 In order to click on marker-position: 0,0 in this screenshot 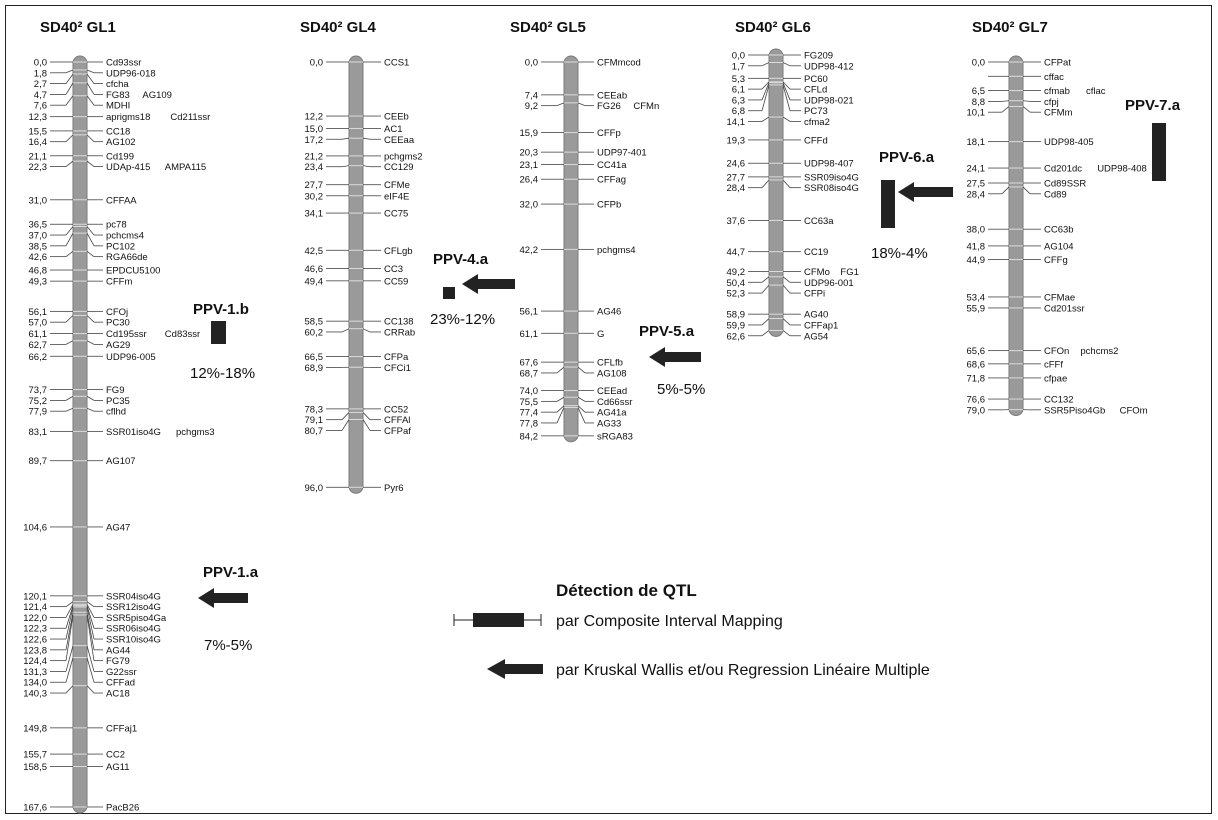, I will do `click(531, 63)`.